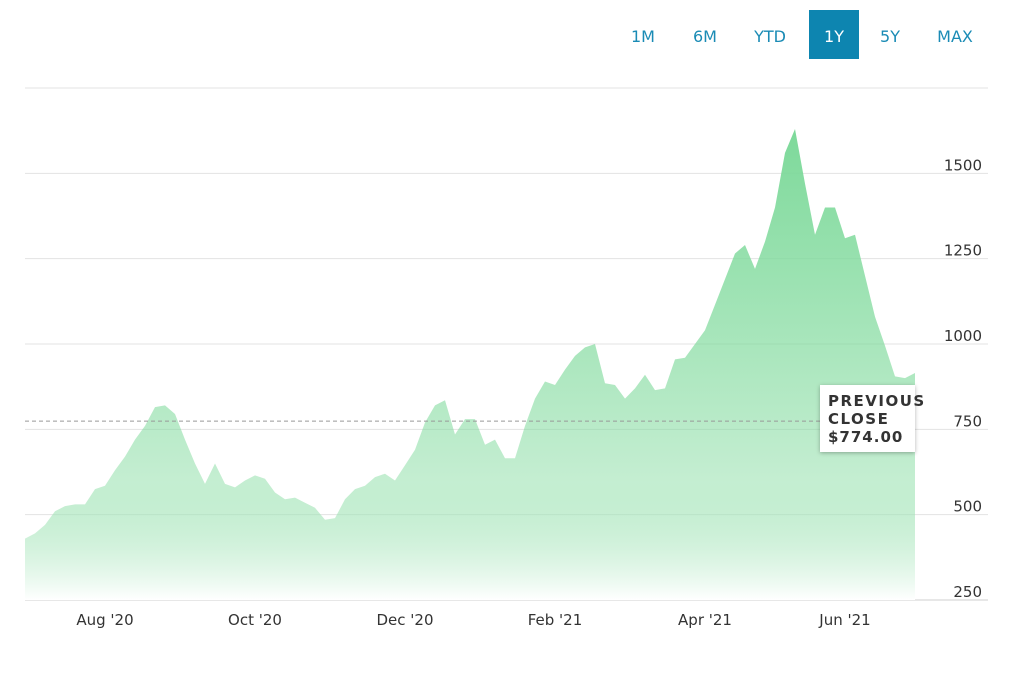 The image size is (1024, 676). I want to click on range-button: 1Y, so click(834, 36).